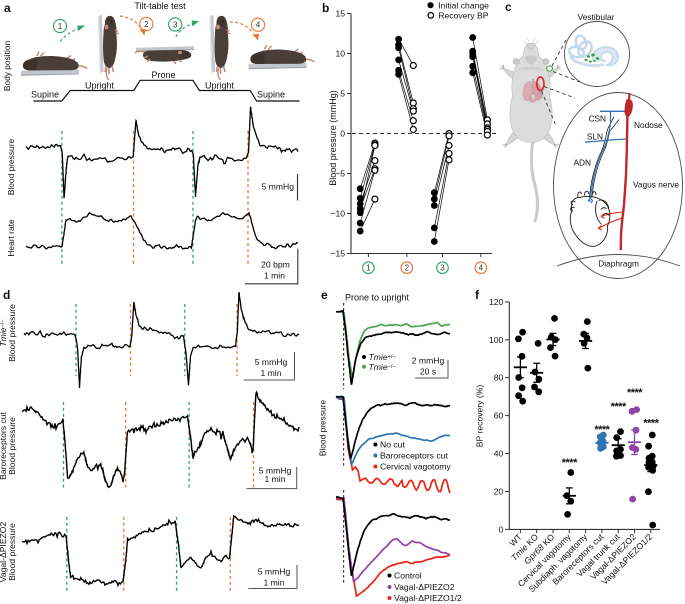 The height and width of the screenshot is (604, 685). Describe the element at coordinates (463, 16) in the screenshot. I see `svg-text: Recovery BP` at that location.